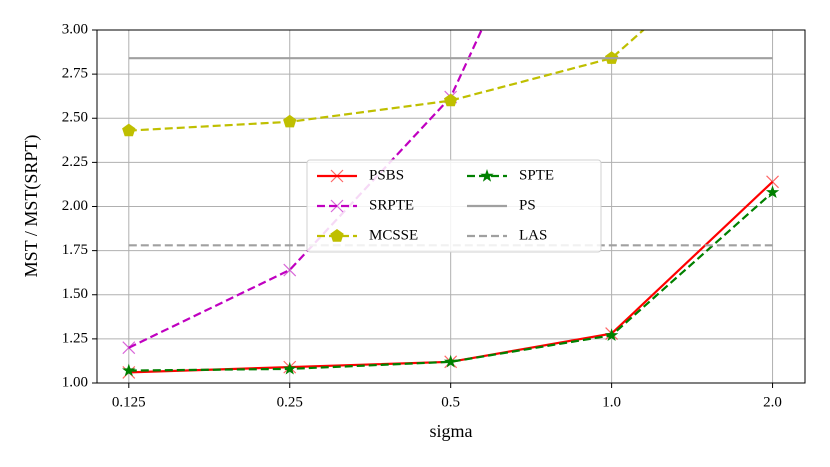  What do you see at coordinates (772, 402) in the screenshot?
I see `x-tick-label: 2.0` at bounding box center [772, 402].